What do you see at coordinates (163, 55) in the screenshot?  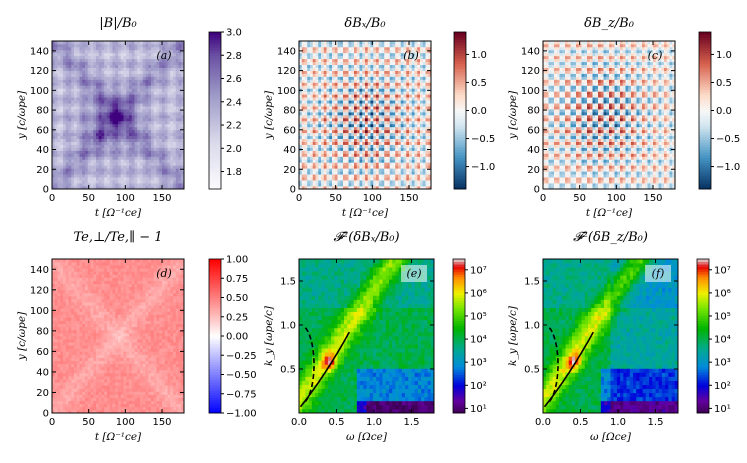 I see `panel-label: (a)` at bounding box center [163, 55].